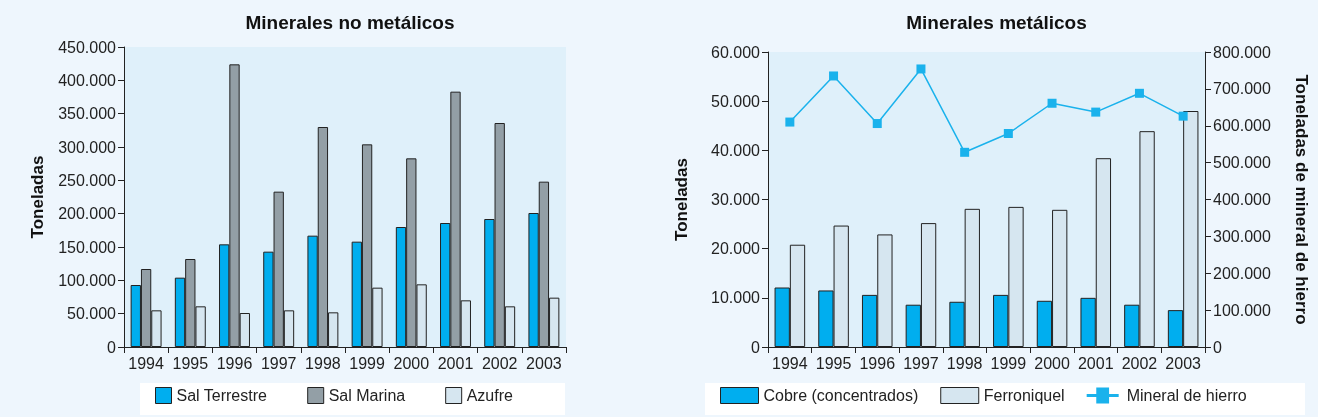 Image resolution: width=1318 pixels, height=417 pixels. What do you see at coordinates (490, 395) in the screenshot?
I see `legend-label: Azufre` at bounding box center [490, 395].